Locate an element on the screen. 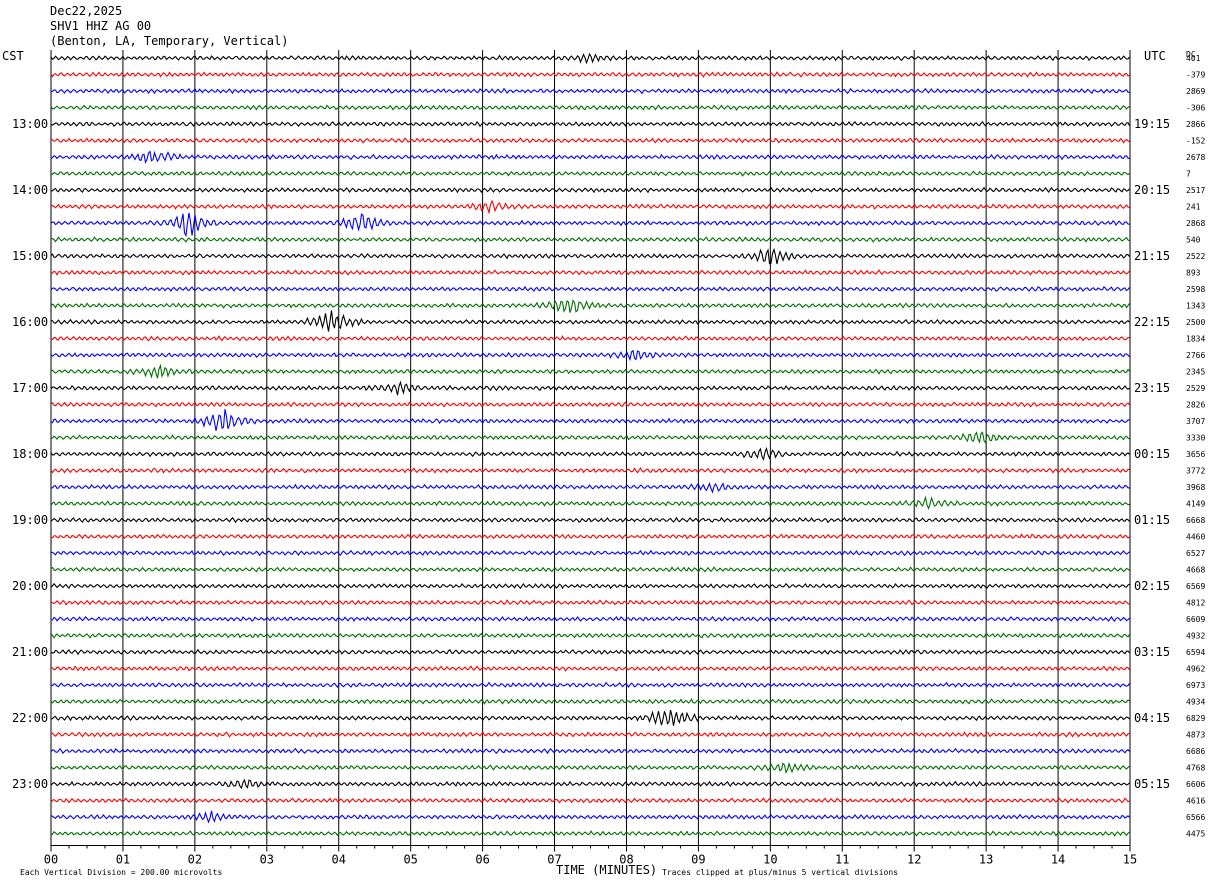  dc-offset-label: 2522 is located at coordinates (1195, 256).